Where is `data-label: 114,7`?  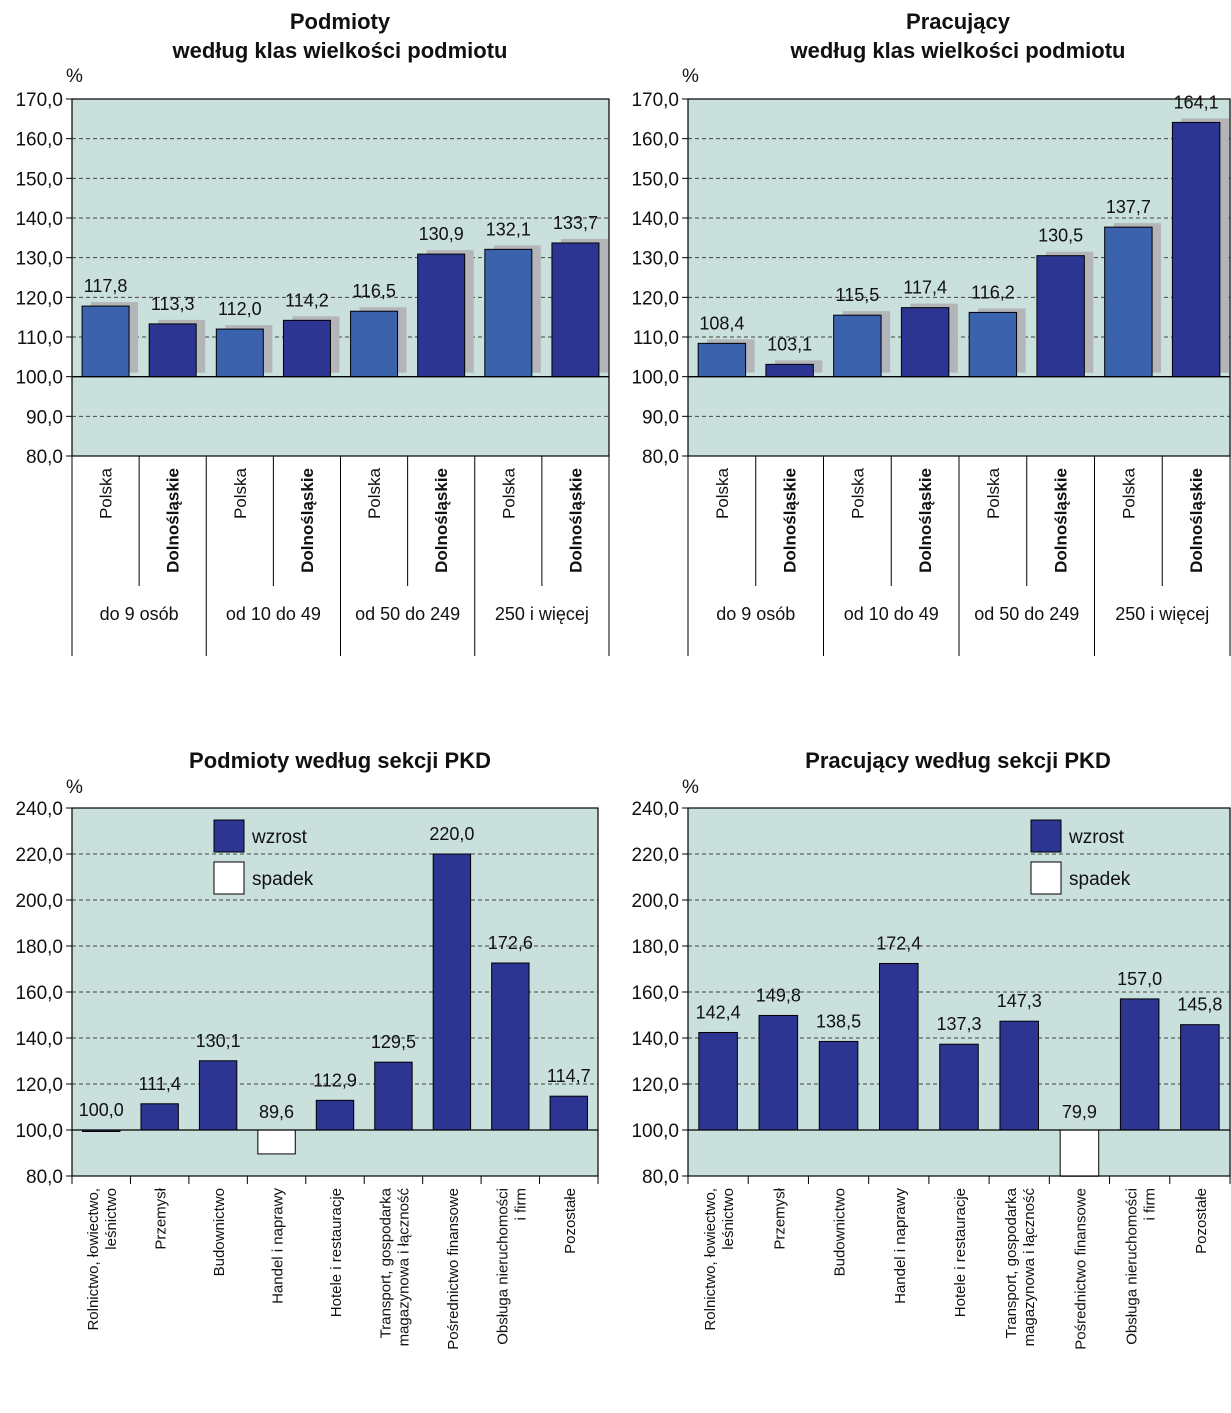
data-label: 114,7 is located at coordinates (569, 1076).